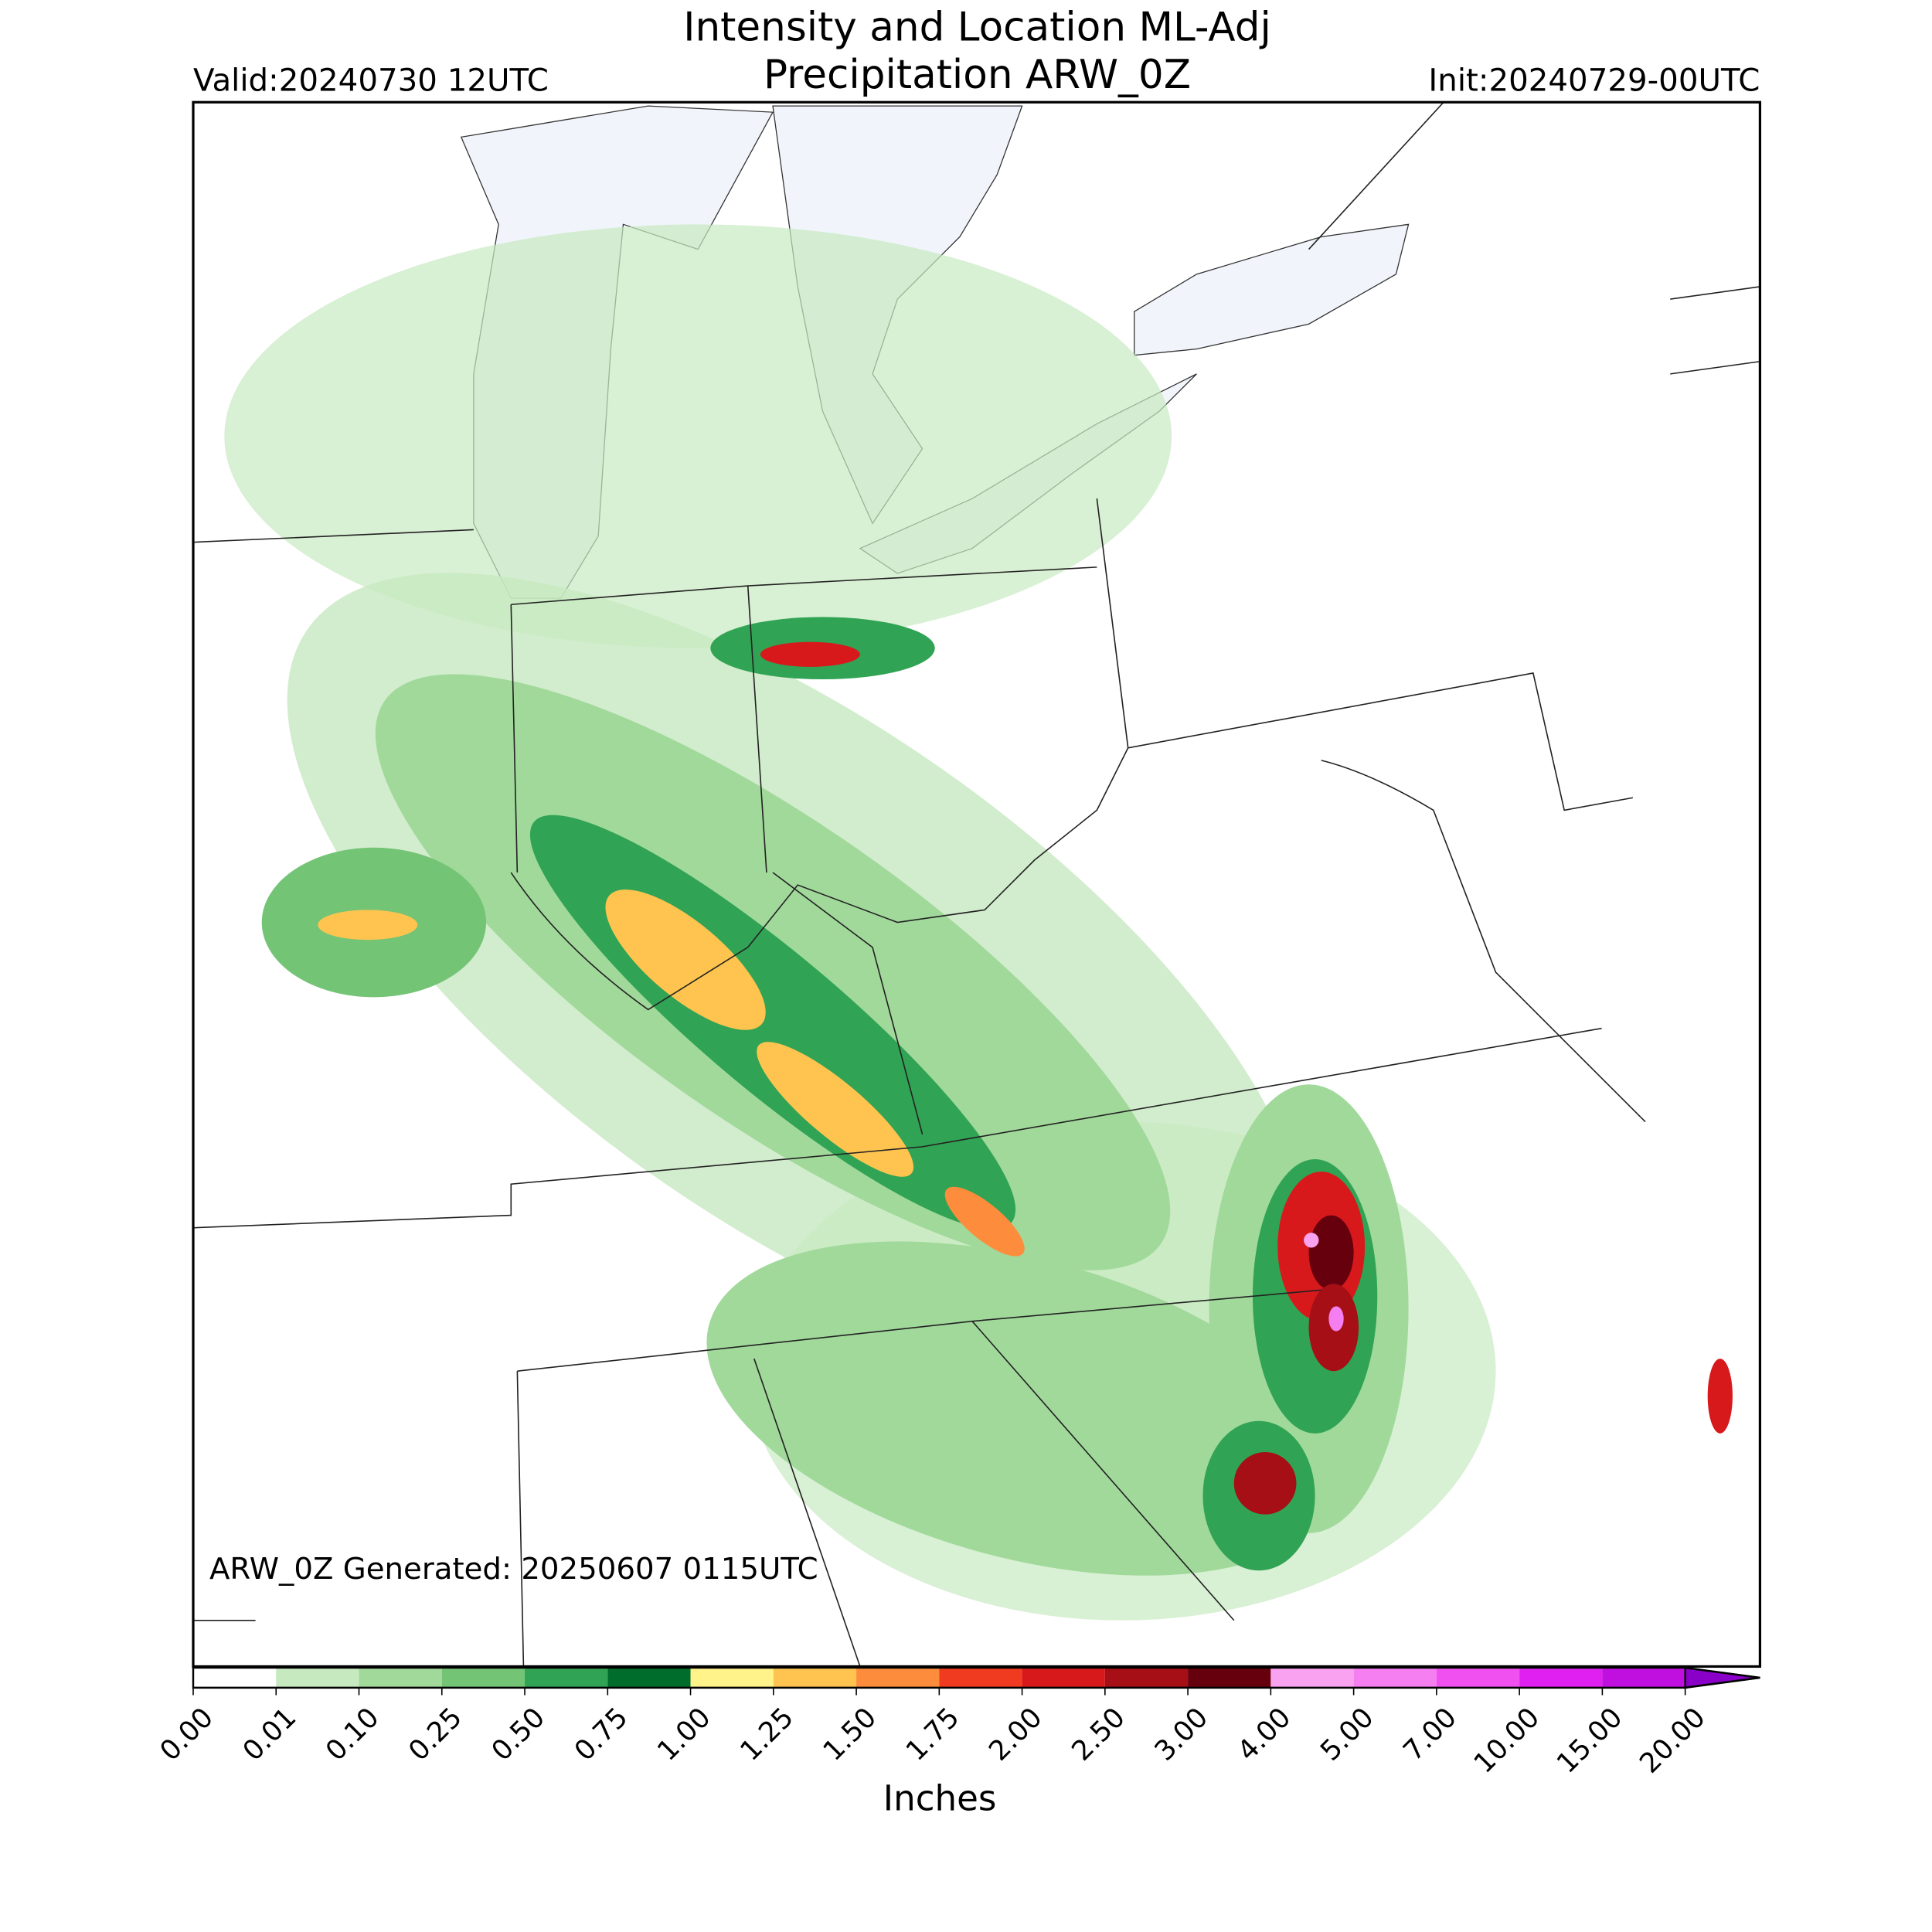 This screenshot has height=1932, width=1932. What do you see at coordinates (1099, 1735) in the screenshot?
I see `colorbar-tick-label: 2.50` at bounding box center [1099, 1735].